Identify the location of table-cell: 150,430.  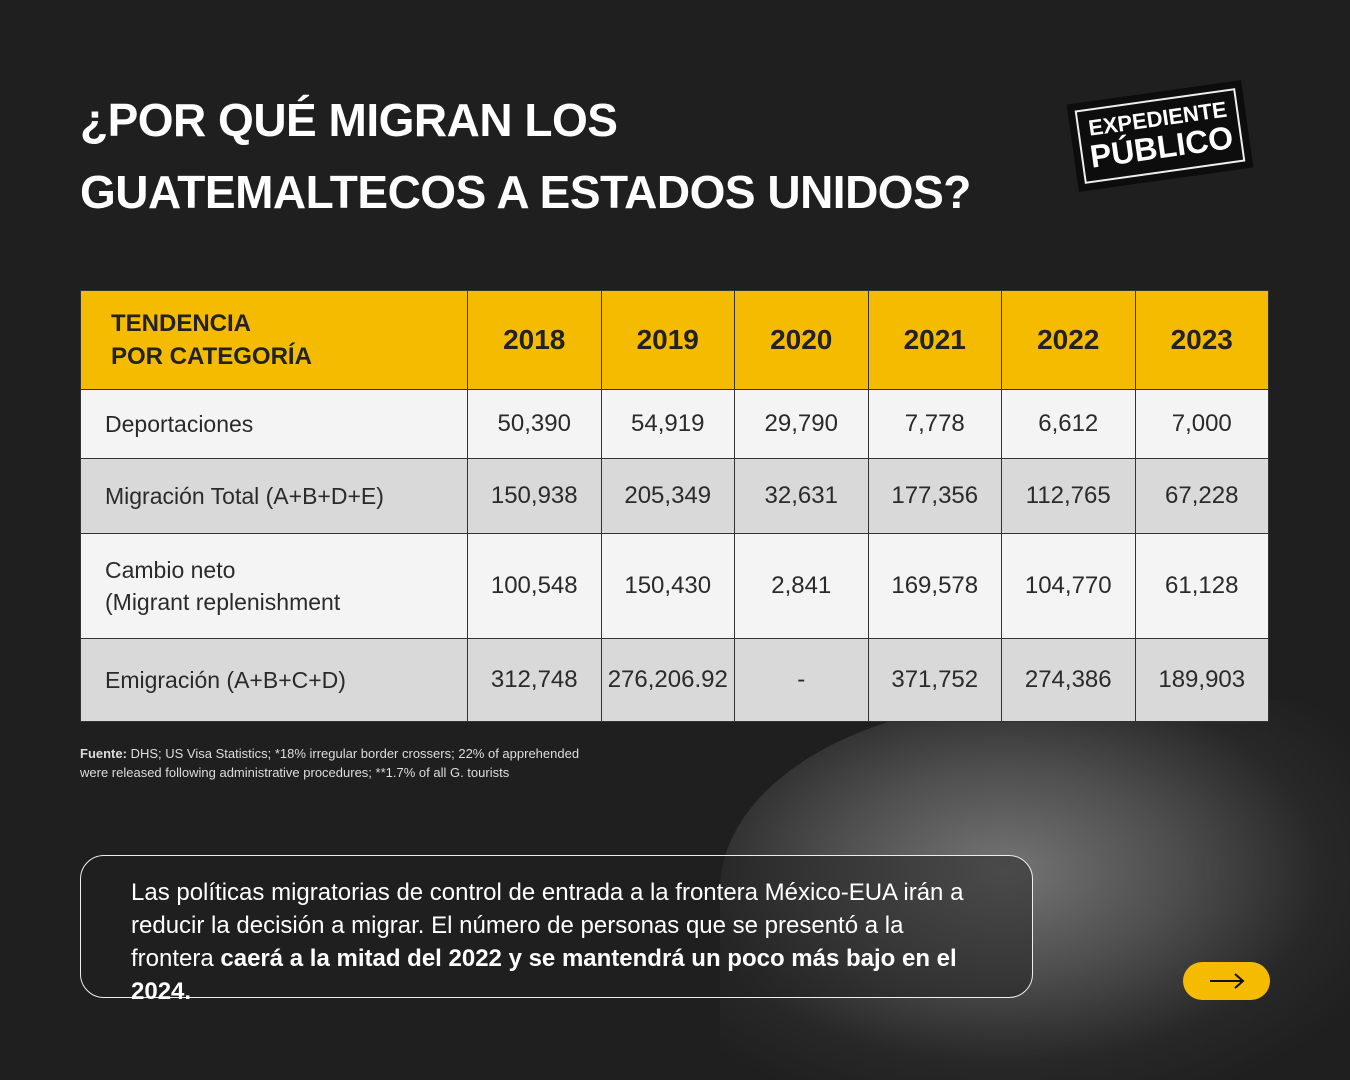
(667, 586).